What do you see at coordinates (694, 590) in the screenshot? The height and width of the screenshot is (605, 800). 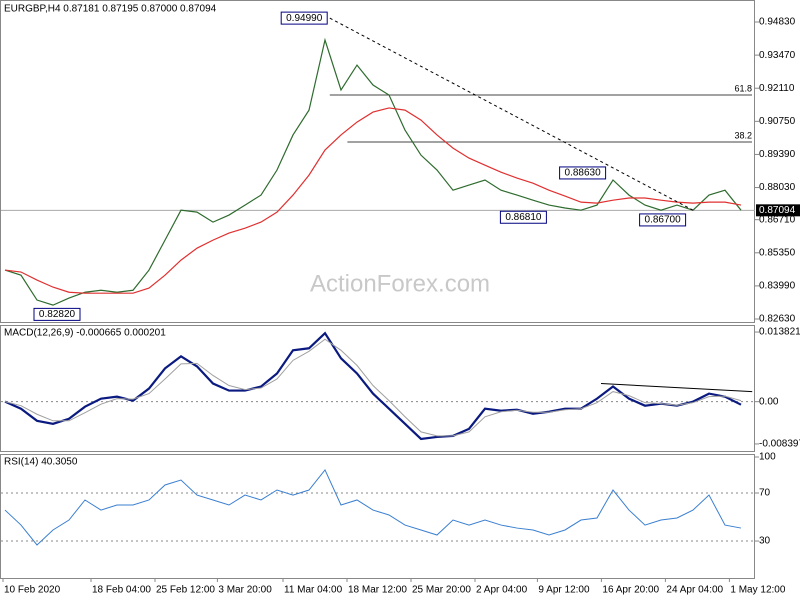 I see `x-tick-label: 24 Apr 04:00` at bounding box center [694, 590].